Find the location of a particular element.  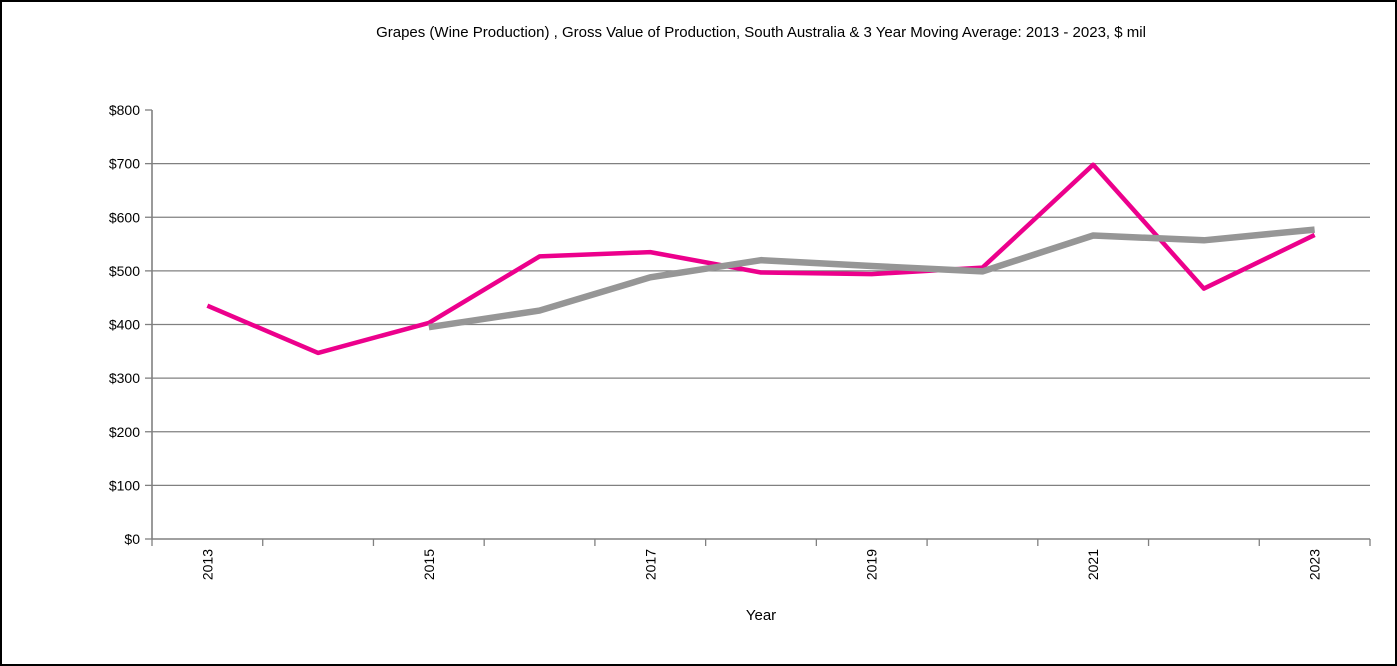

y-tick-label: $100 is located at coordinates (124, 485).